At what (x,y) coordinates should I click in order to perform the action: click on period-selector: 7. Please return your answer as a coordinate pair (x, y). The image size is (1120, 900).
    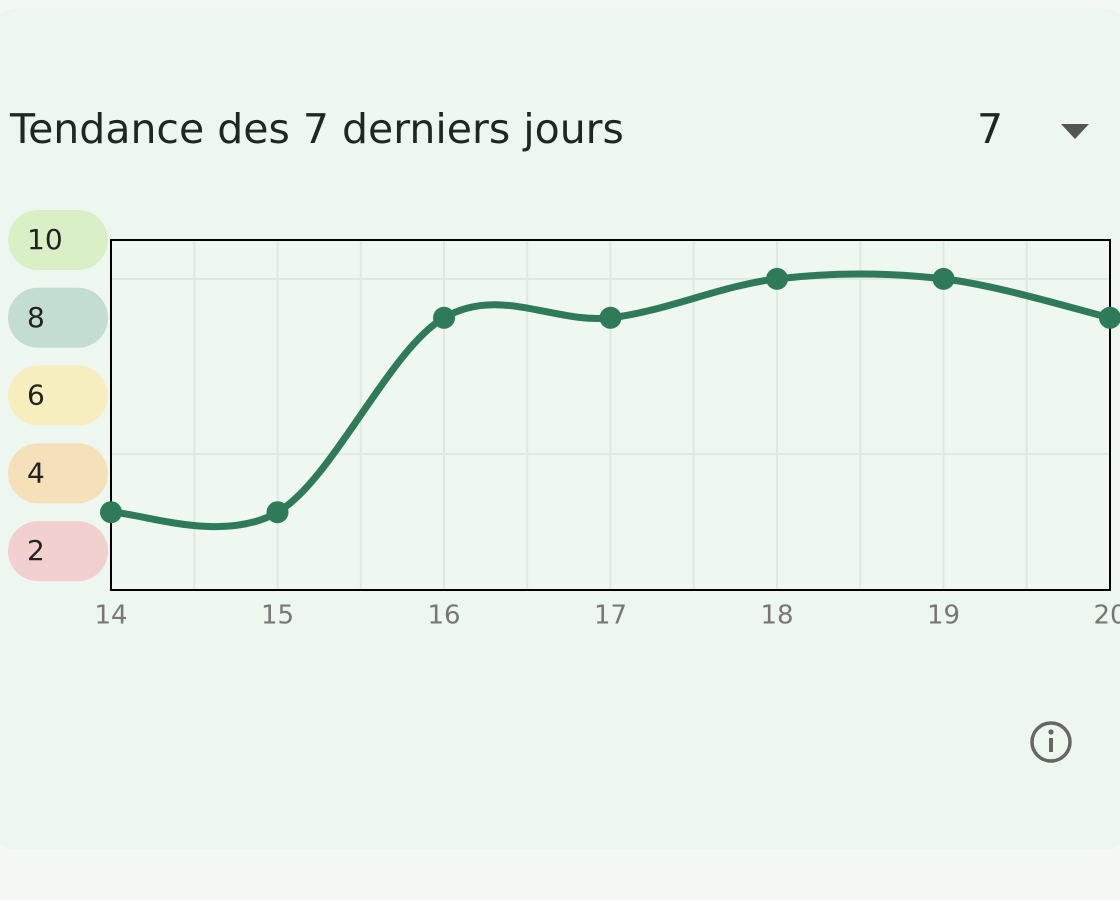
    Looking at the image, I should click on (990, 129).